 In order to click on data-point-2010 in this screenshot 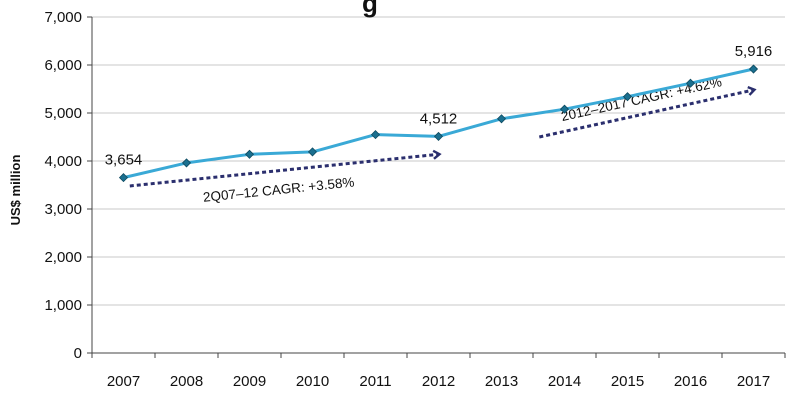, I will do `click(312, 152)`.